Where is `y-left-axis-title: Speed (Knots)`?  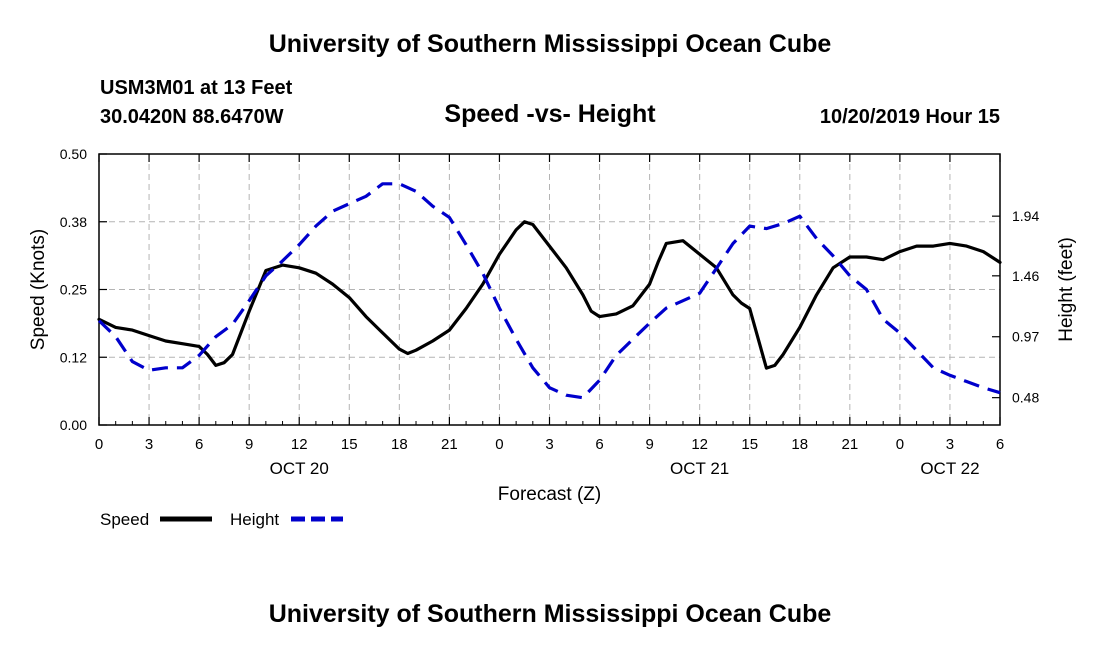 y-left-axis-title: Speed (Knots) is located at coordinates (38, 289).